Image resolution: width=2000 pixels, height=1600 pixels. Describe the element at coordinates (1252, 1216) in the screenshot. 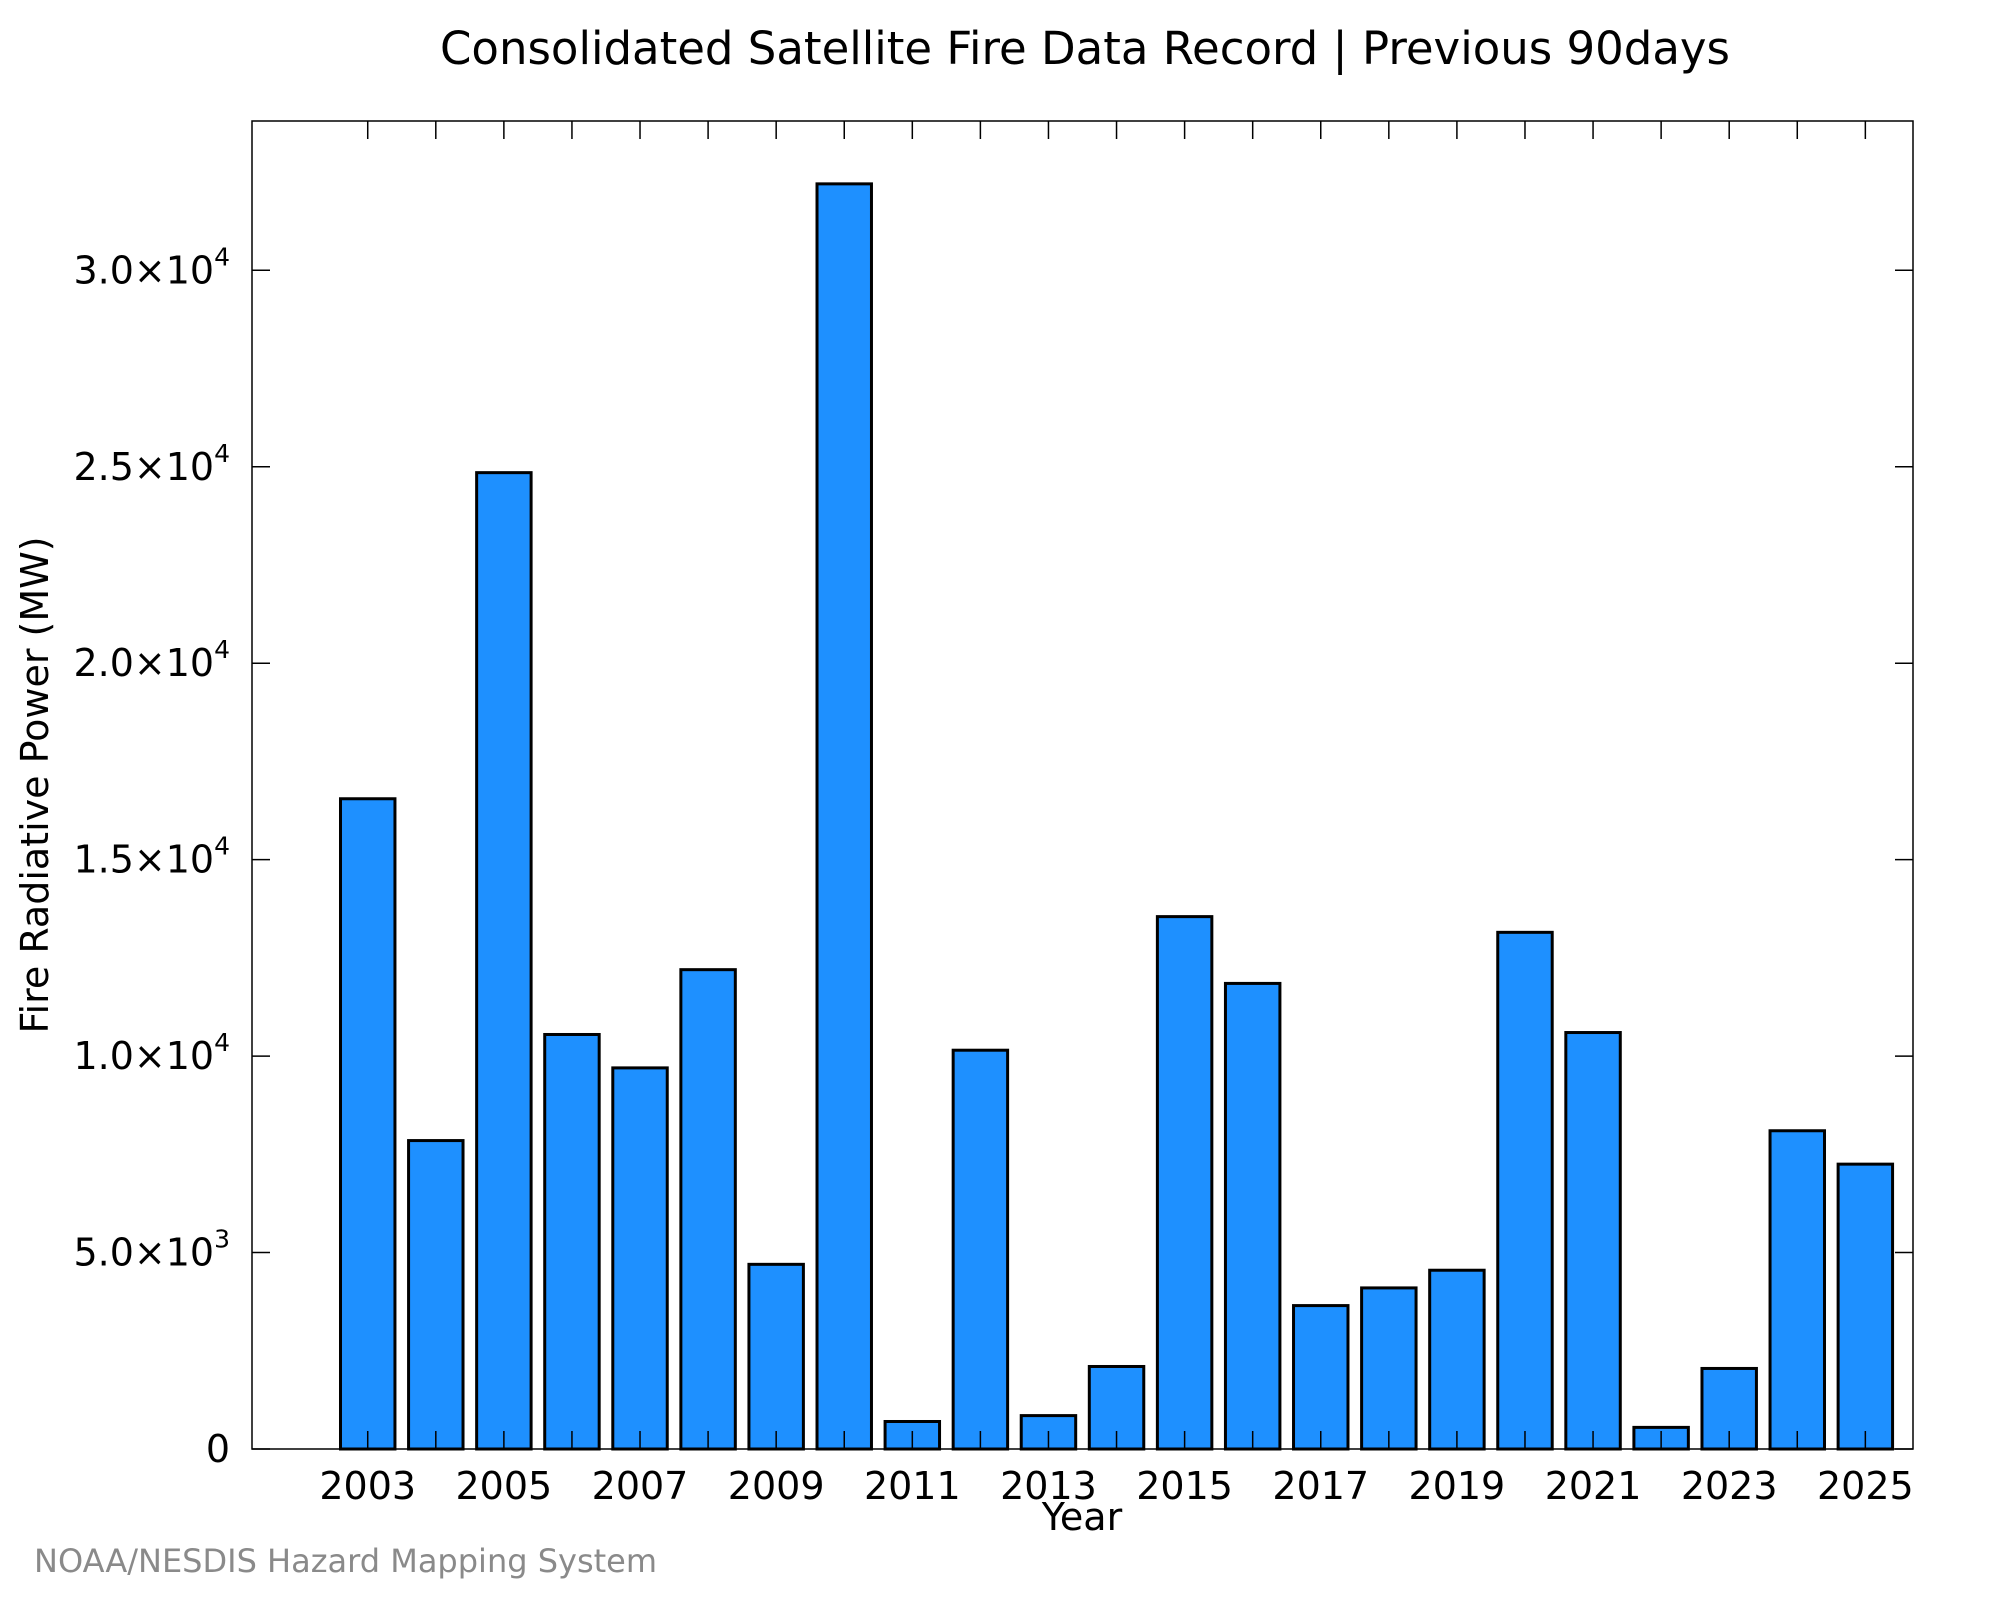

I see `bar-2016` at that location.